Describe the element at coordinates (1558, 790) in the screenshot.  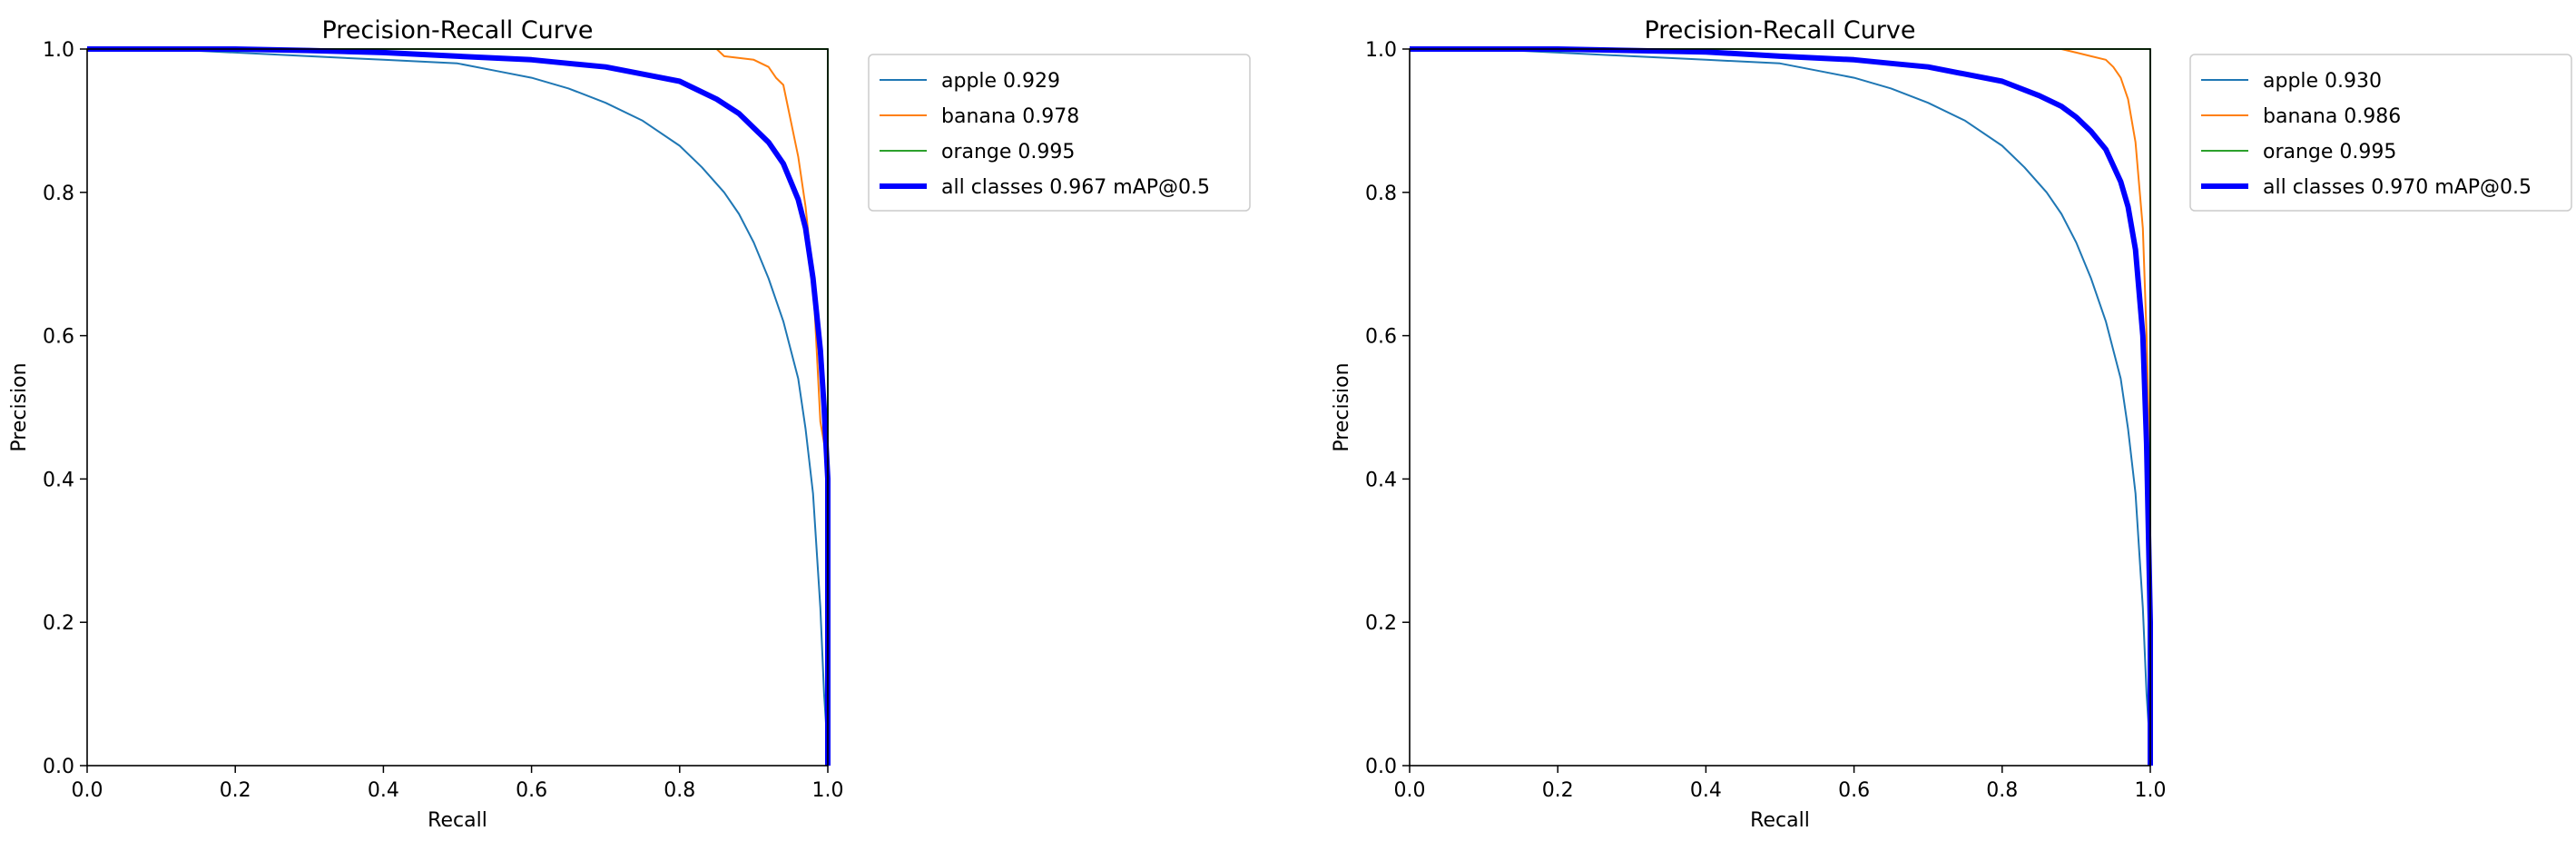
I see `chart-2-x-tick-label: 0.2` at that location.